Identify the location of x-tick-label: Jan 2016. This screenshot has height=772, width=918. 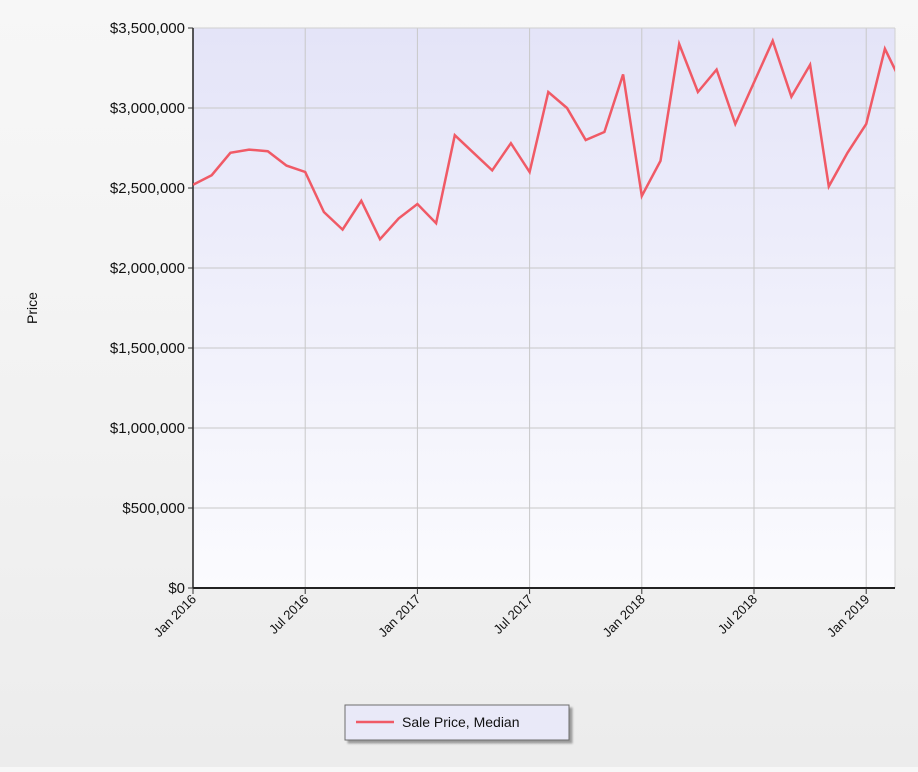
(175, 616).